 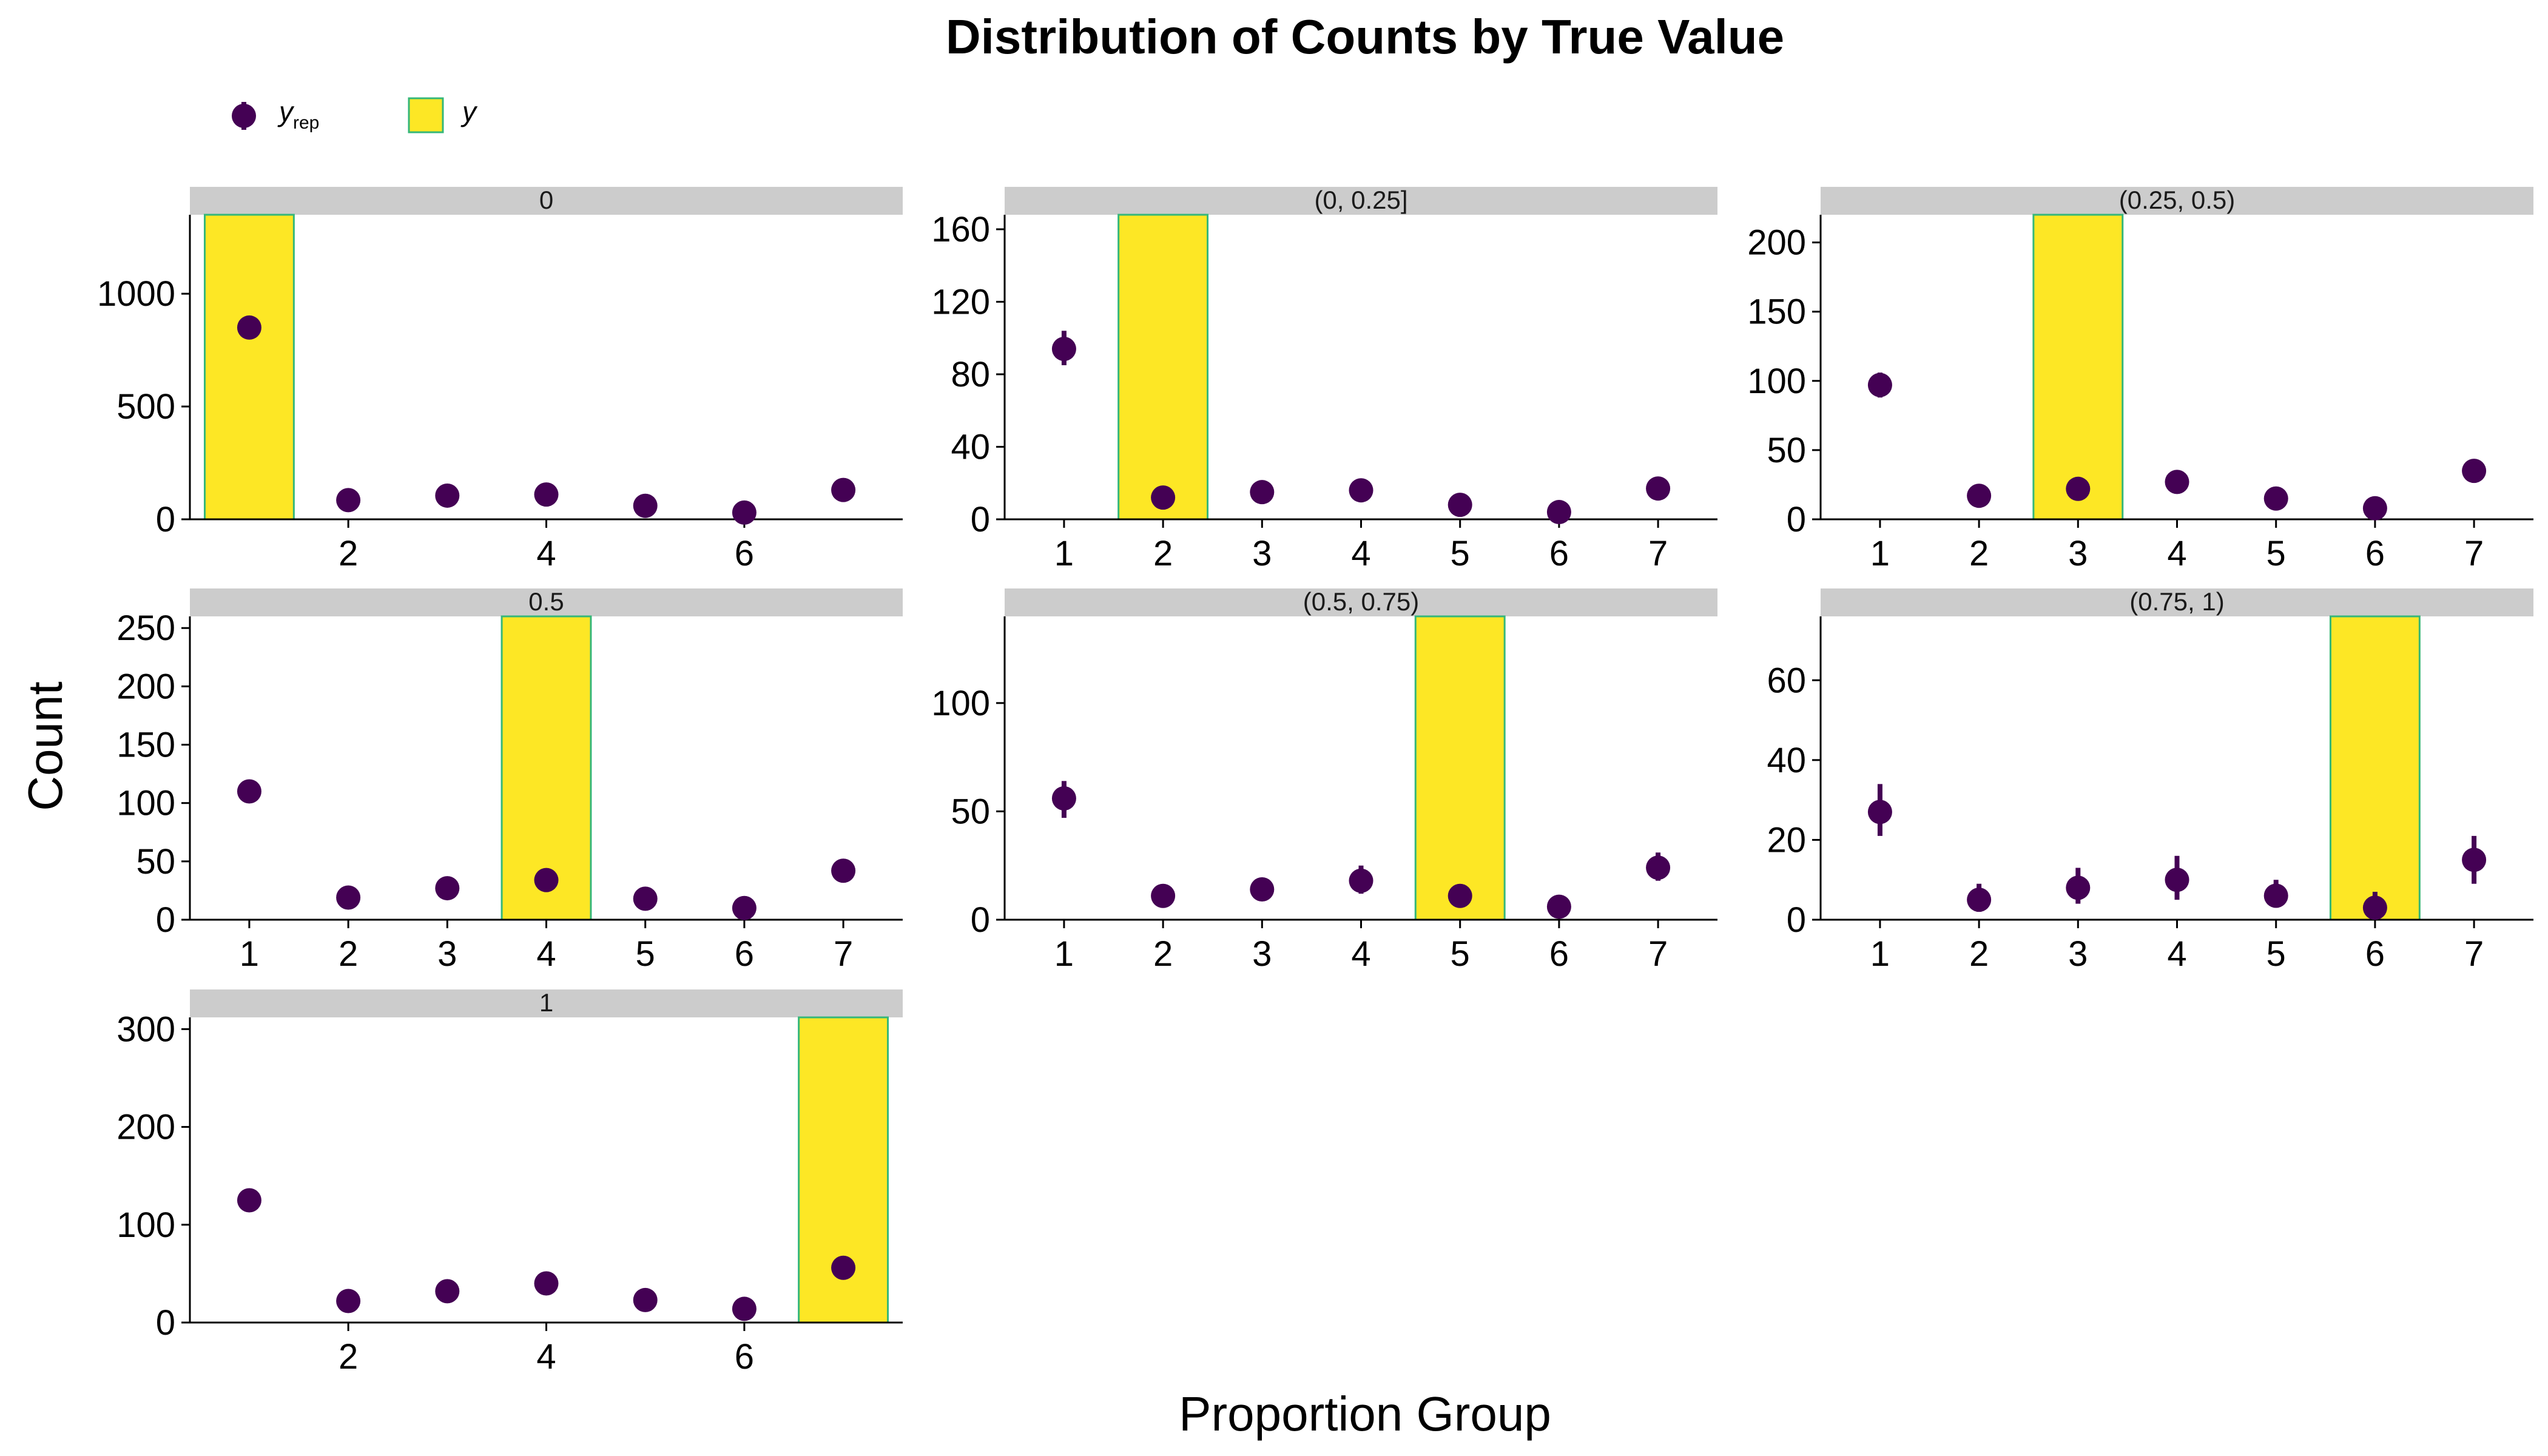 What do you see at coordinates (469, 111) in the screenshot?
I see `legend-y-label: y` at bounding box center [469, 111].